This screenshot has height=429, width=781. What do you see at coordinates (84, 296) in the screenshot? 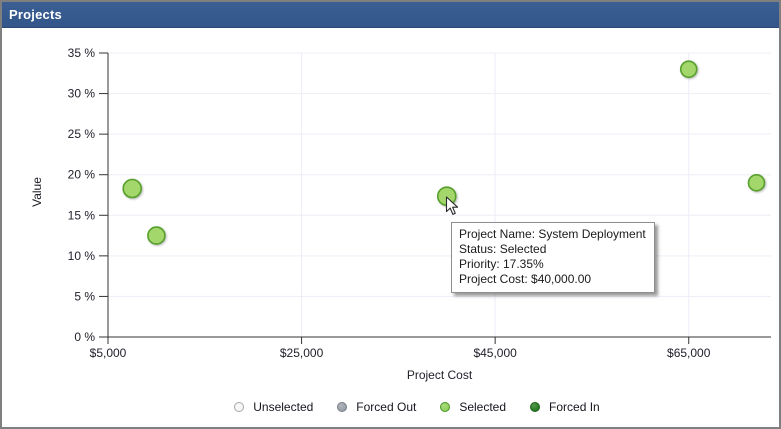
I see `y-tick-label: 5 %` at bounding box center [84, 296].